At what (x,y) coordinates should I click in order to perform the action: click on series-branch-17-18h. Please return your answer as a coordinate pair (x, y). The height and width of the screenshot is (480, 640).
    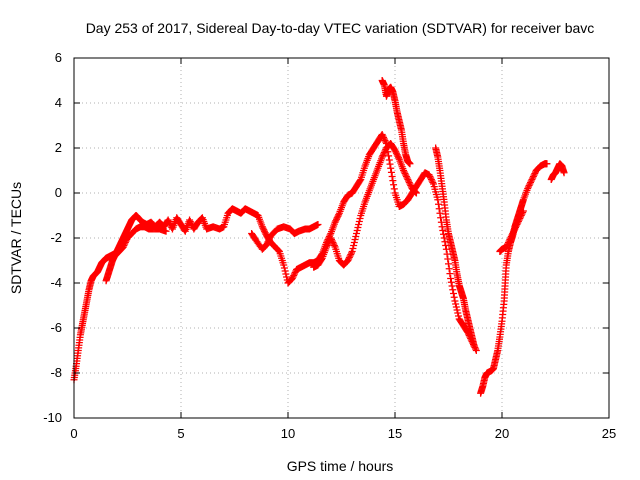
    Looking at the image, I should click on (455, 247).